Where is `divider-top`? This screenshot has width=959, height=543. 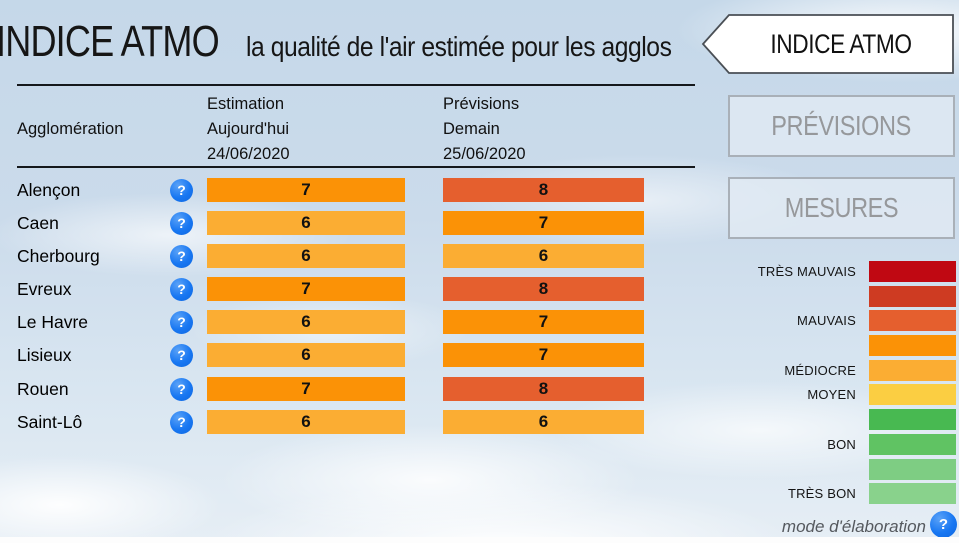
divider-top is located at coordinates (356, 85).